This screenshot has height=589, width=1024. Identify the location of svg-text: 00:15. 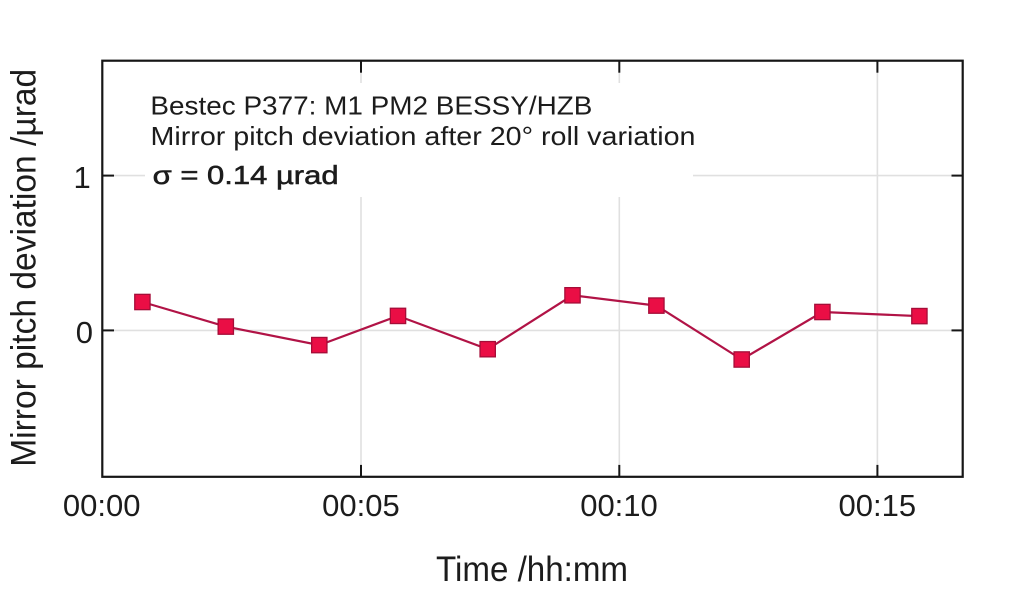
(878, 505).